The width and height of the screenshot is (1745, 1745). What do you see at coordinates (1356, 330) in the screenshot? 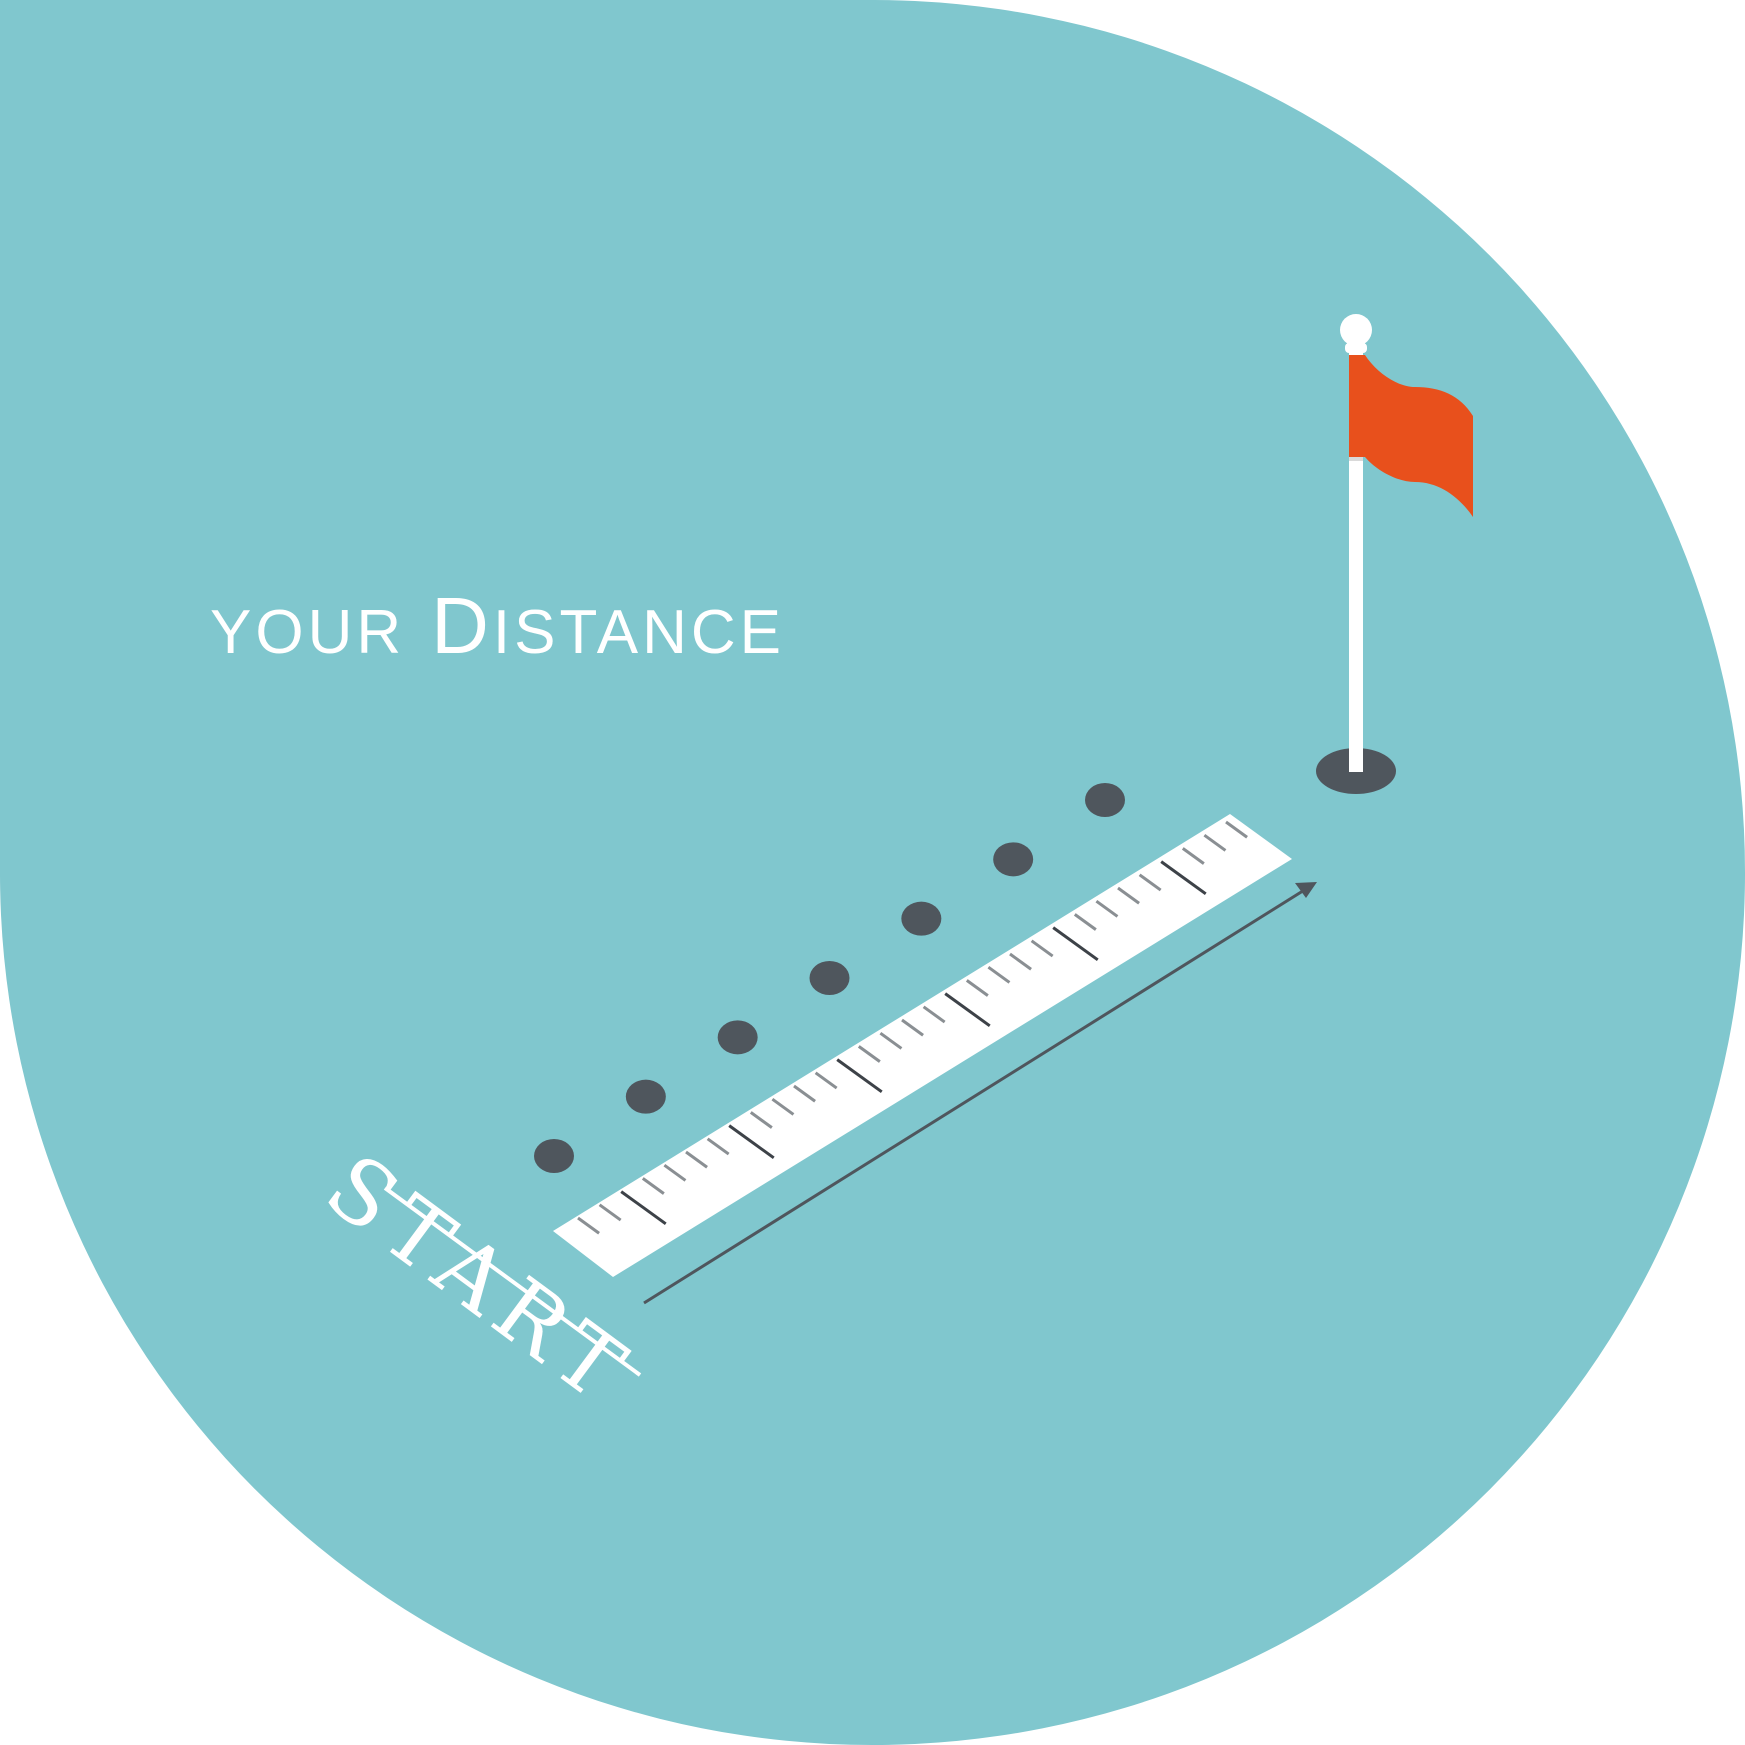
I see `flag-pole-ball` at bounding box center [1356, 330].